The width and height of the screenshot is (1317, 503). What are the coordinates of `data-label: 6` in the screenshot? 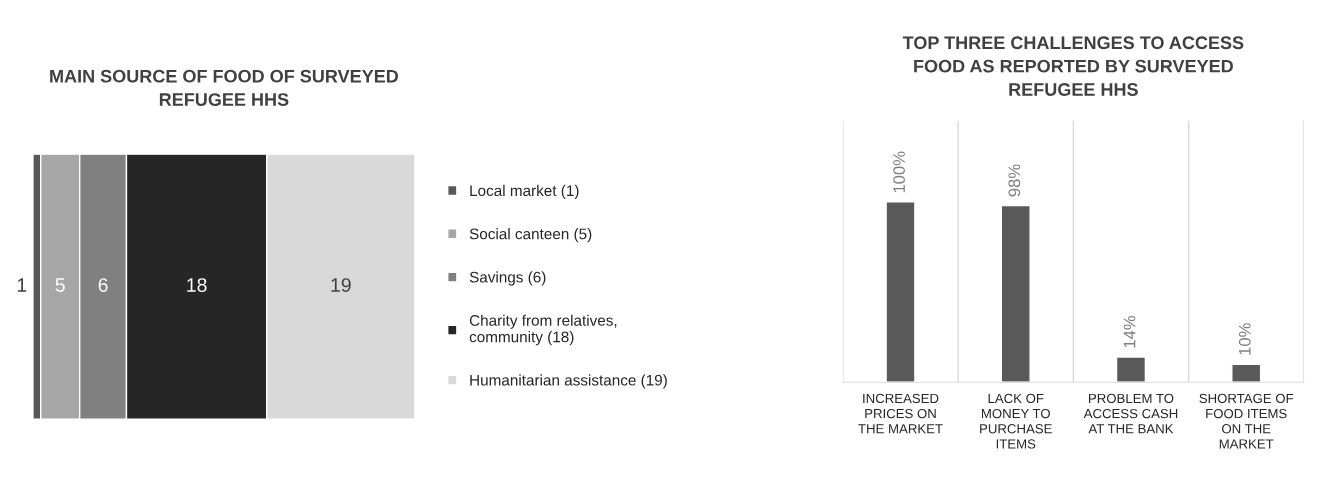 It's located at (103, 285).